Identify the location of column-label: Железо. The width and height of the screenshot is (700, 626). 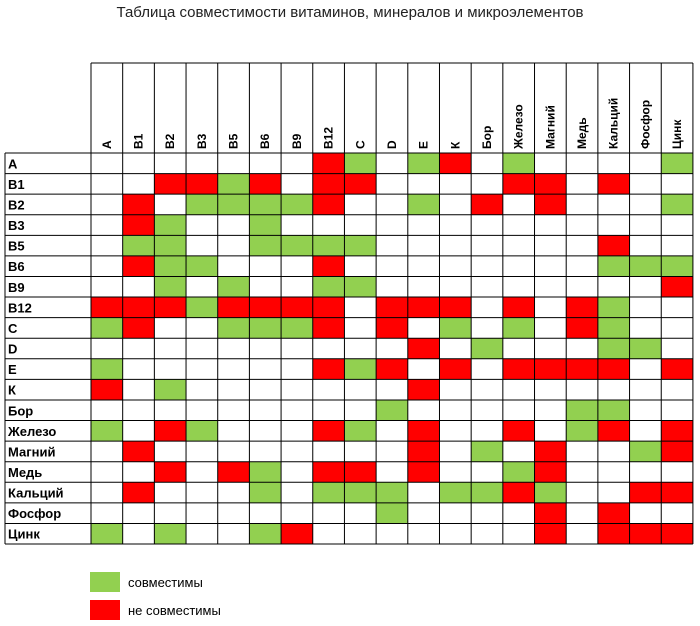
(519, 127).